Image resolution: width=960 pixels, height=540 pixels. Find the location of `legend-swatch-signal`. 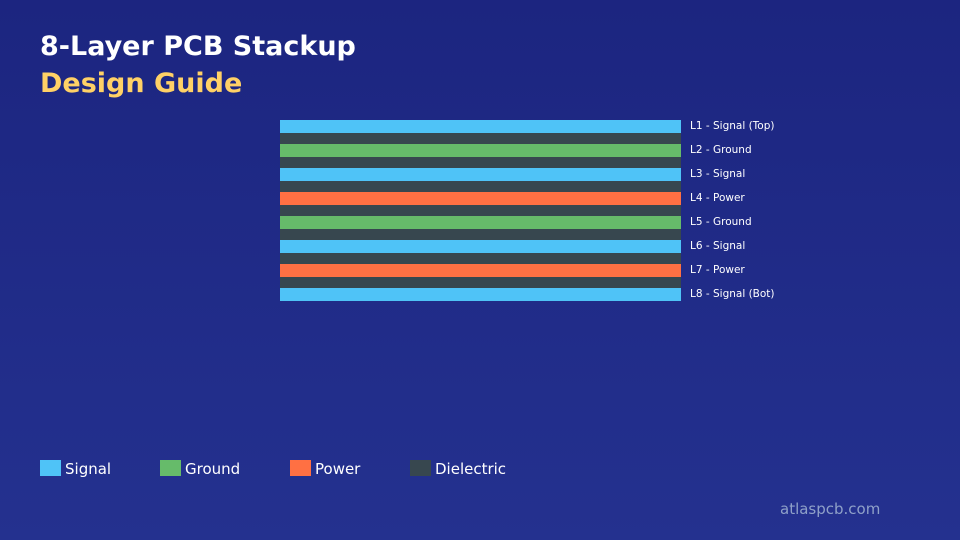

legend-swatch-signal is located at coordinates (50, 468).